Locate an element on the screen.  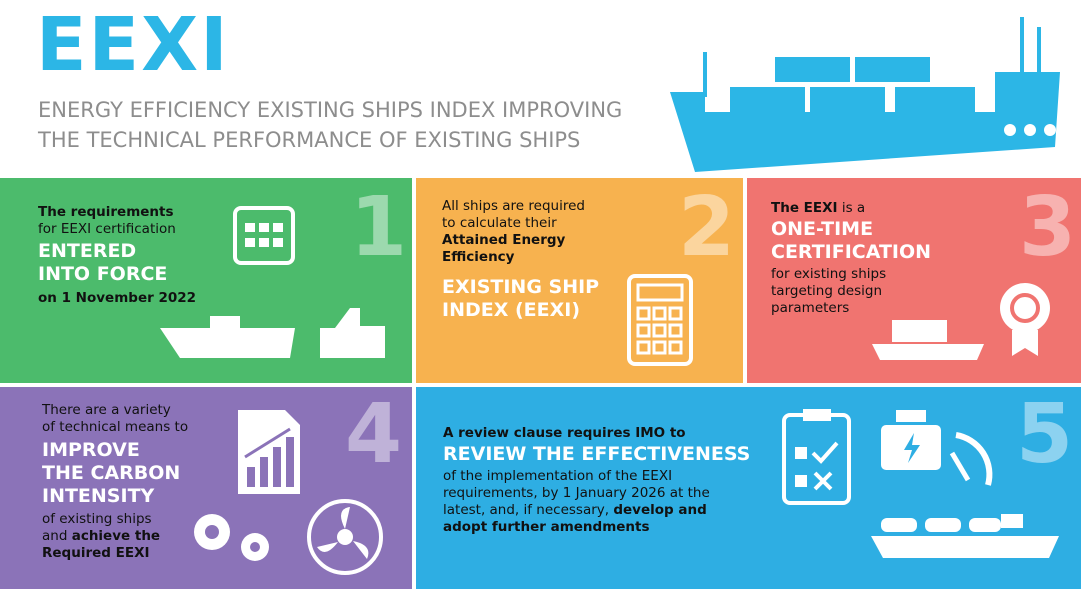
growth-chart-icon is located at coordinates (269, 452).